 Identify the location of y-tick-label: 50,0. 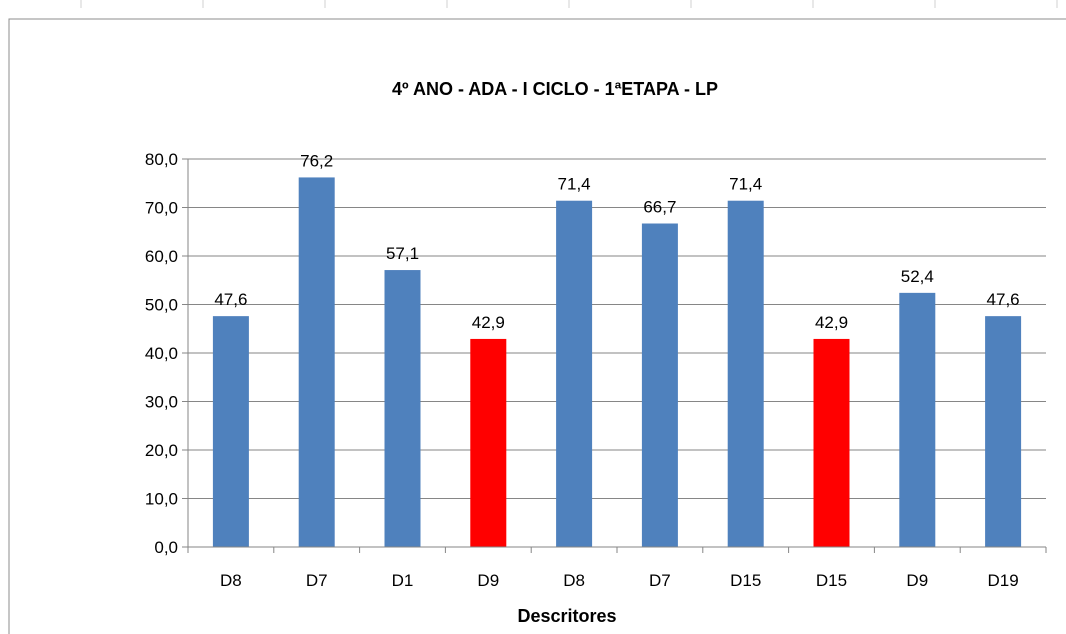
(161, 305).